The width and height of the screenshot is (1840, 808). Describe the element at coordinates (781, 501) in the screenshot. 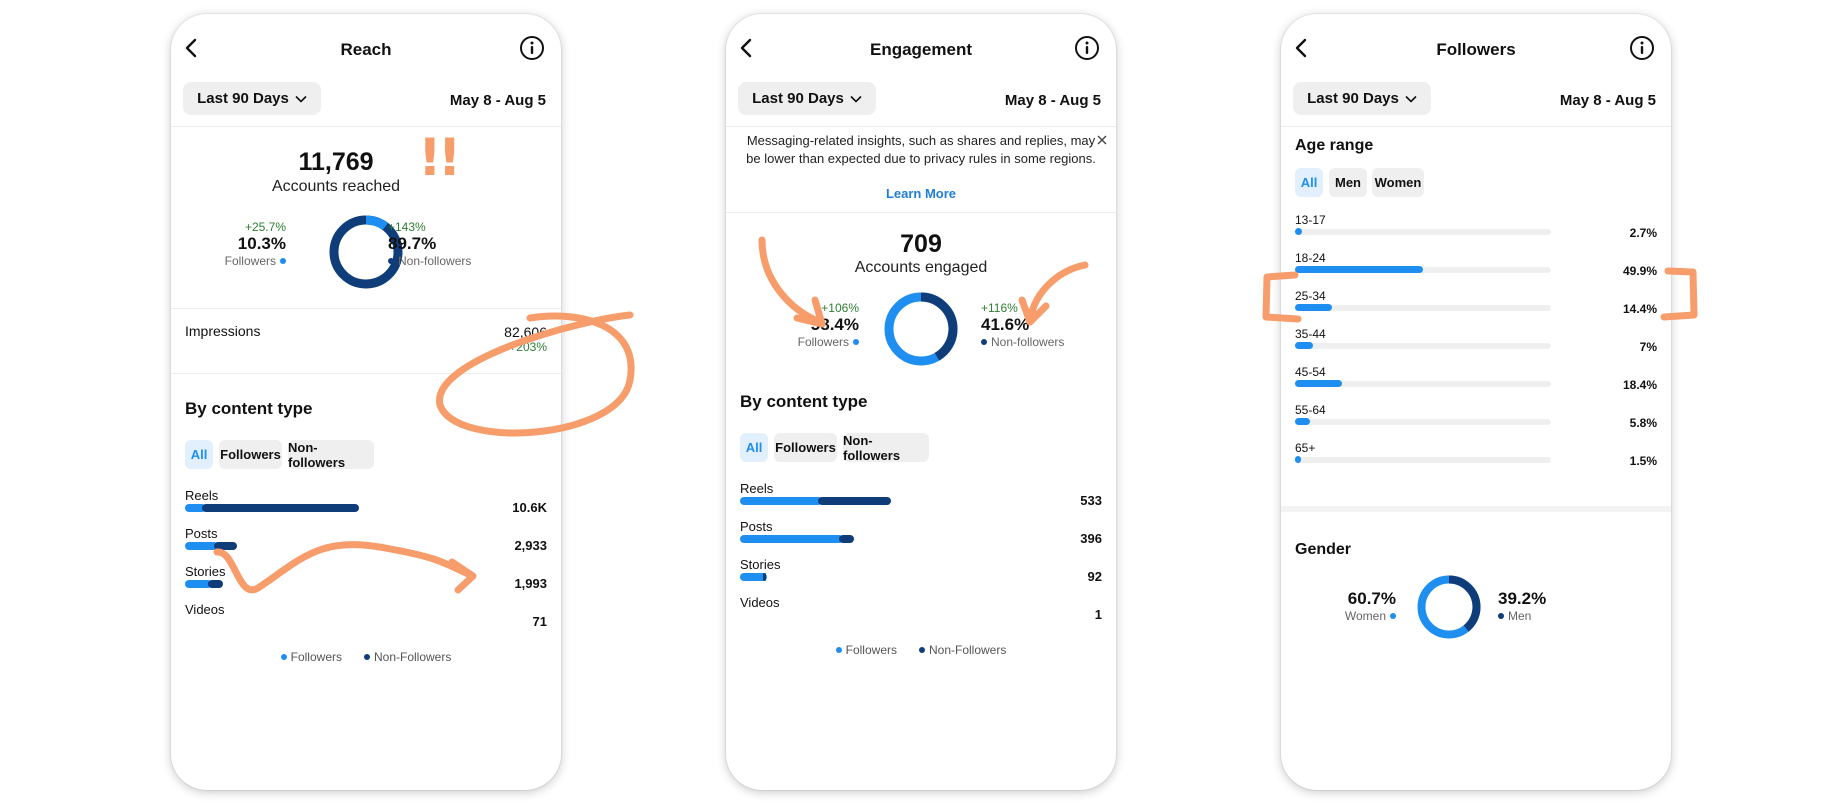

I see `bar-followers-reels` at that location.